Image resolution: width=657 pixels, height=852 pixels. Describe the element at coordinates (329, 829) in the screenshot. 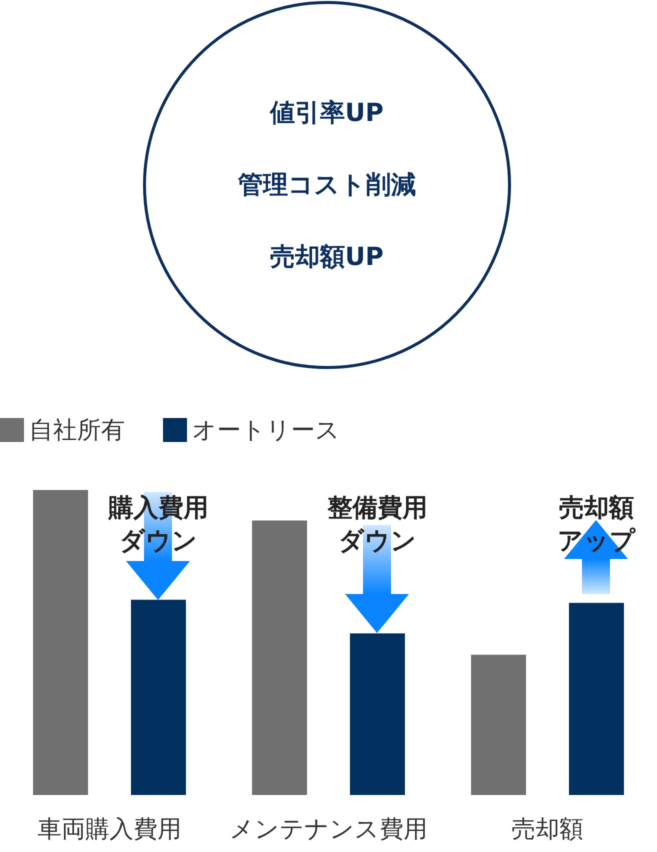

I see `x-tick-label: メンテナンス費用` at that location.